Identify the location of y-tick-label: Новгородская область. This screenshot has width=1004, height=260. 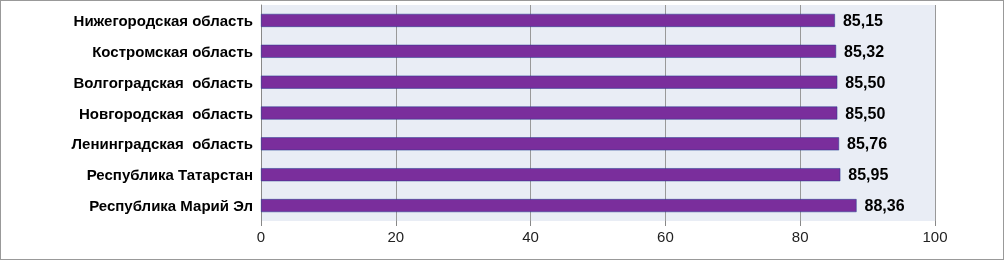
(166, 113).